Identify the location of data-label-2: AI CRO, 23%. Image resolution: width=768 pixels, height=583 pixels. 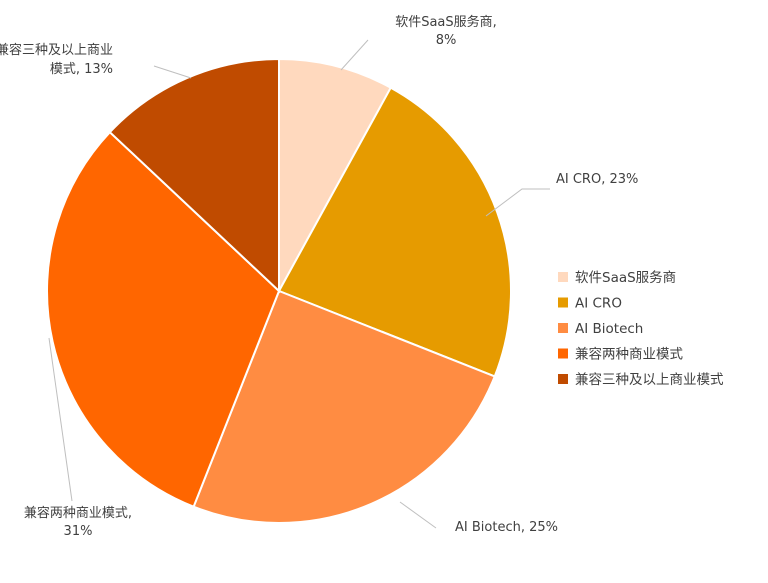
(597, 179).